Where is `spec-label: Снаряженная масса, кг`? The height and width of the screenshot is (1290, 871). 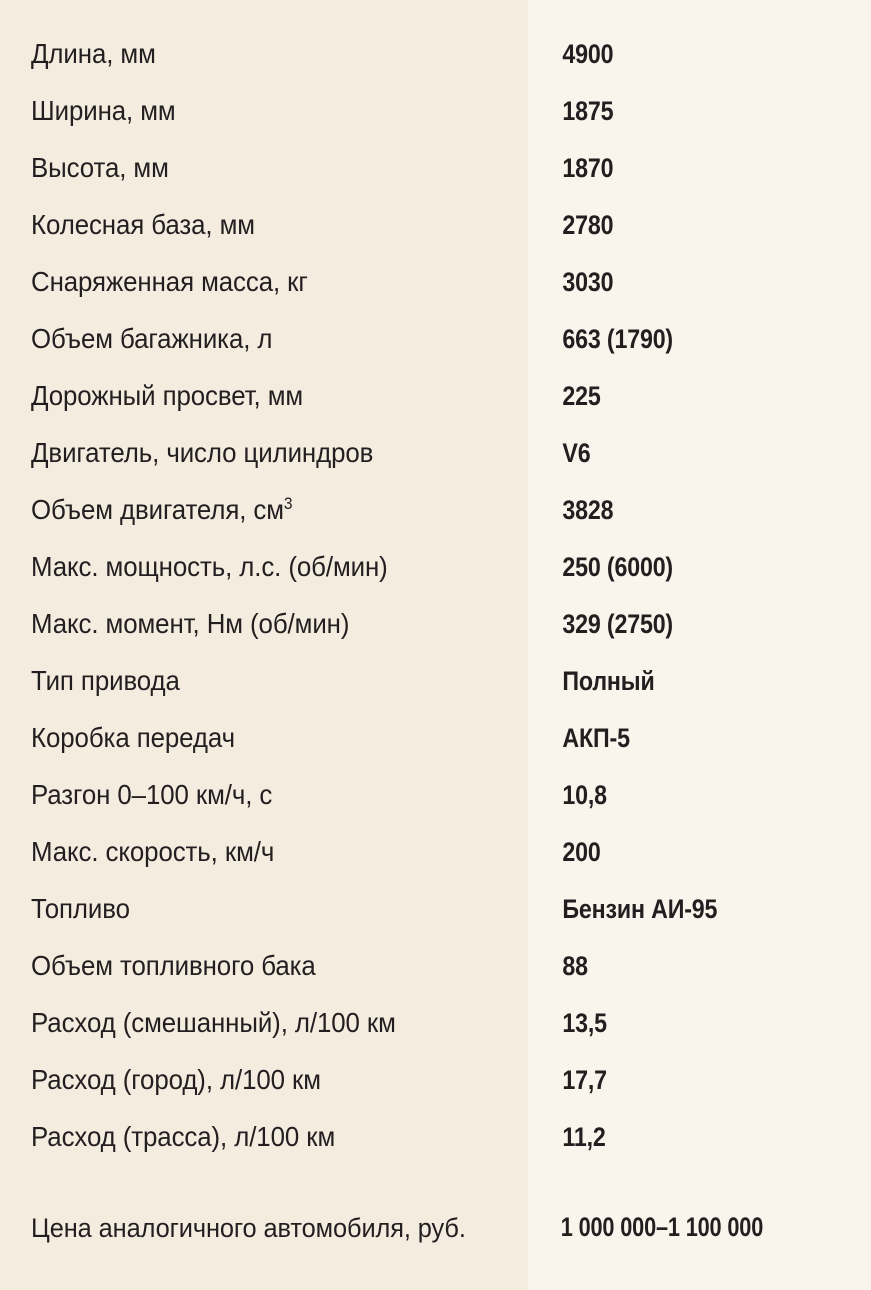
spec-label: Снаряженная масса, кг is located at coordinates (169, 281).